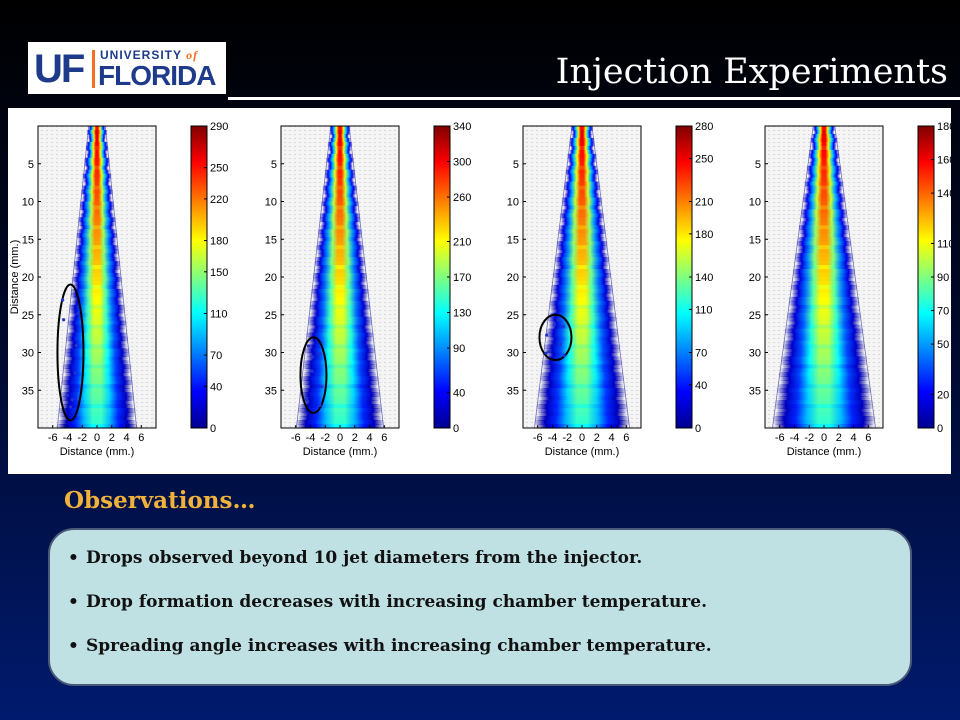 This screenshot has height=720, width=960. I want to click on colorbar-tick-label: 40, so click(459, 393).